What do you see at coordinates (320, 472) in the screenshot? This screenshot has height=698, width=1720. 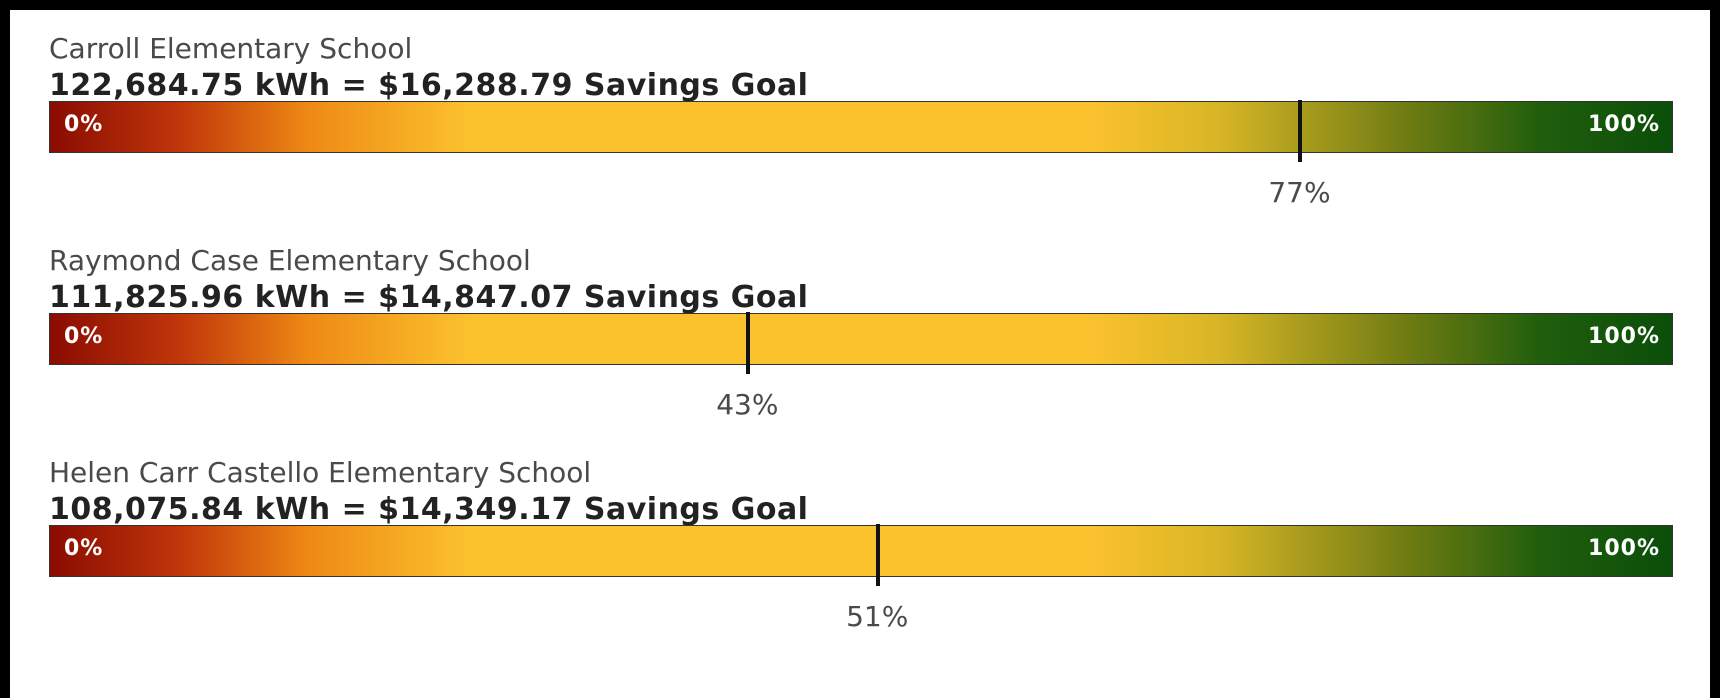 I see `school-name: Helen Carr Castello Elementary School` at bounding box center [320, 472].